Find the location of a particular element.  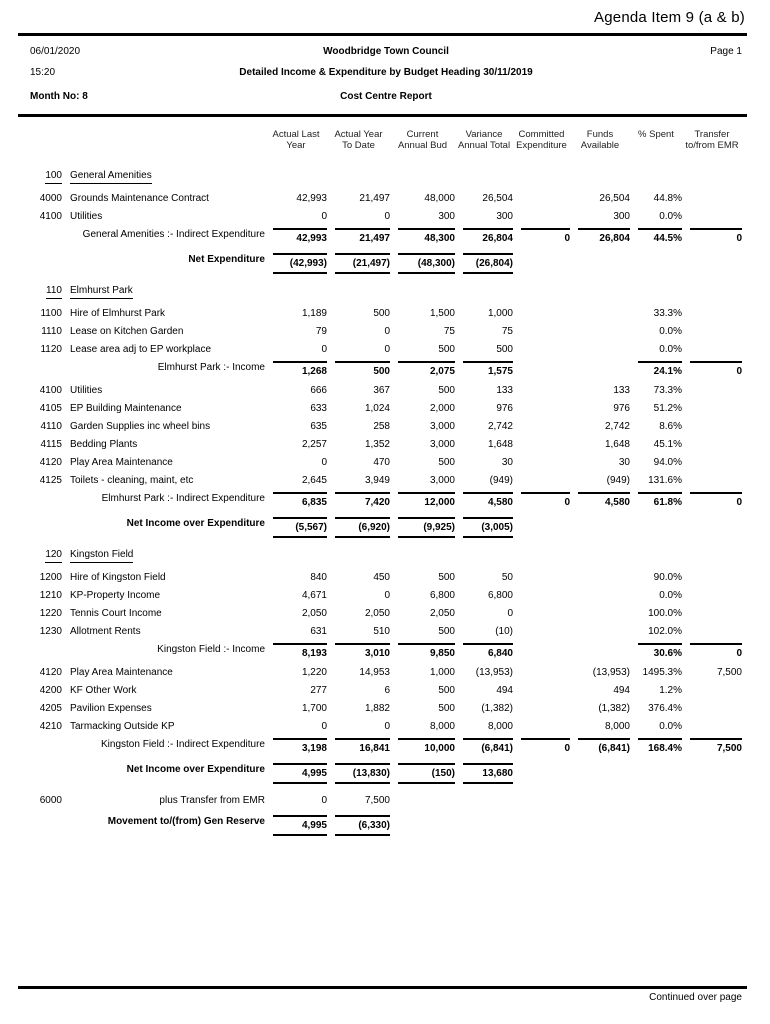

cell-variance-annual-total: 976 is located at coordinates (504, 408).